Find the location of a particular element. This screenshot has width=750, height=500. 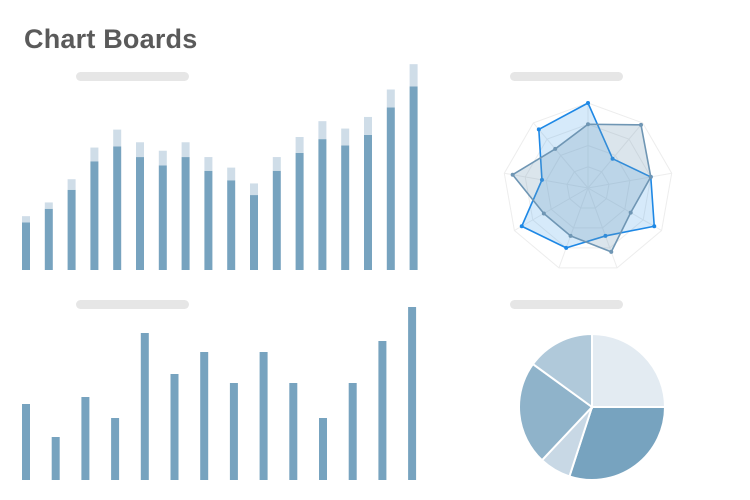

radar-chart is located at coordinates (588, 185).